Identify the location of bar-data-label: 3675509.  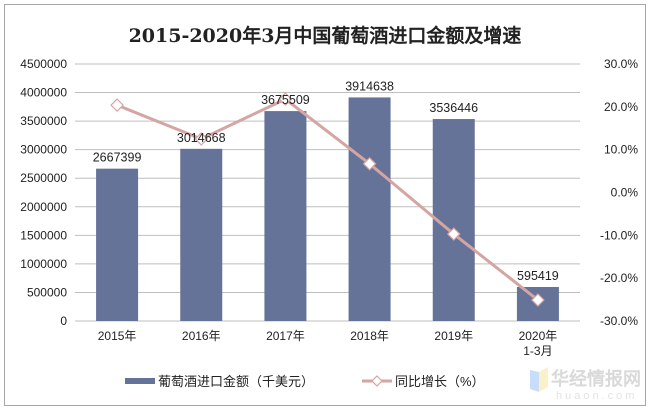
(285, 100).